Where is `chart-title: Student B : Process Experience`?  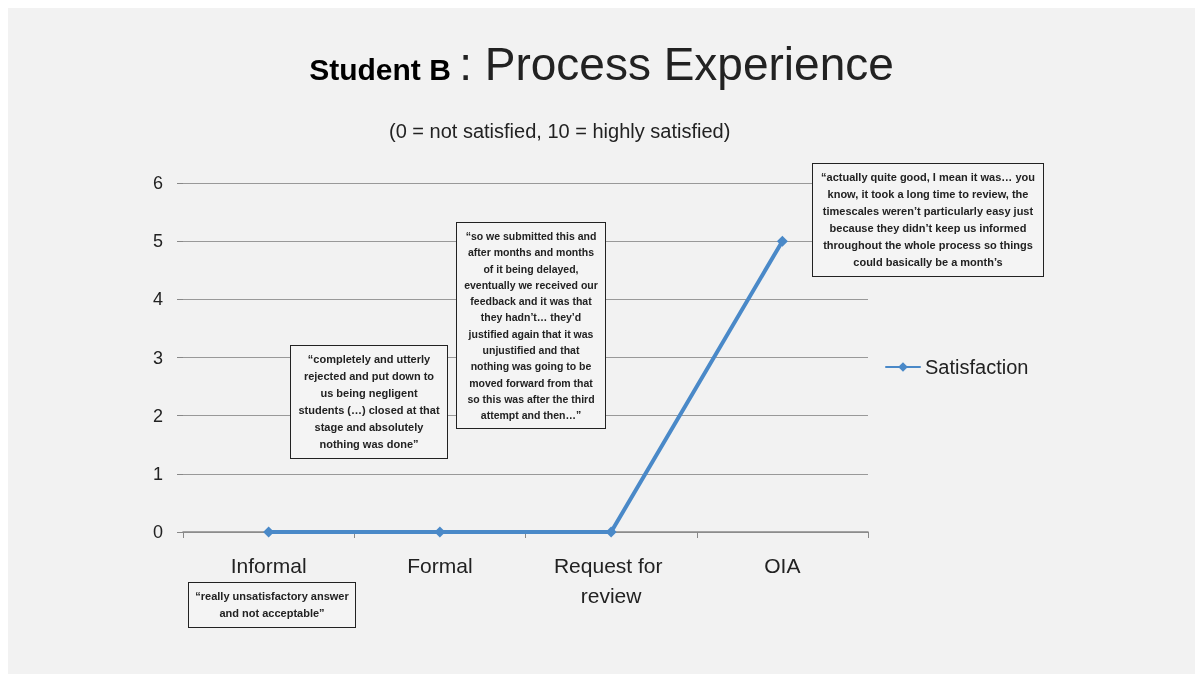
chart-title: Student B : Process Experience is located at coordinates (601, 64).